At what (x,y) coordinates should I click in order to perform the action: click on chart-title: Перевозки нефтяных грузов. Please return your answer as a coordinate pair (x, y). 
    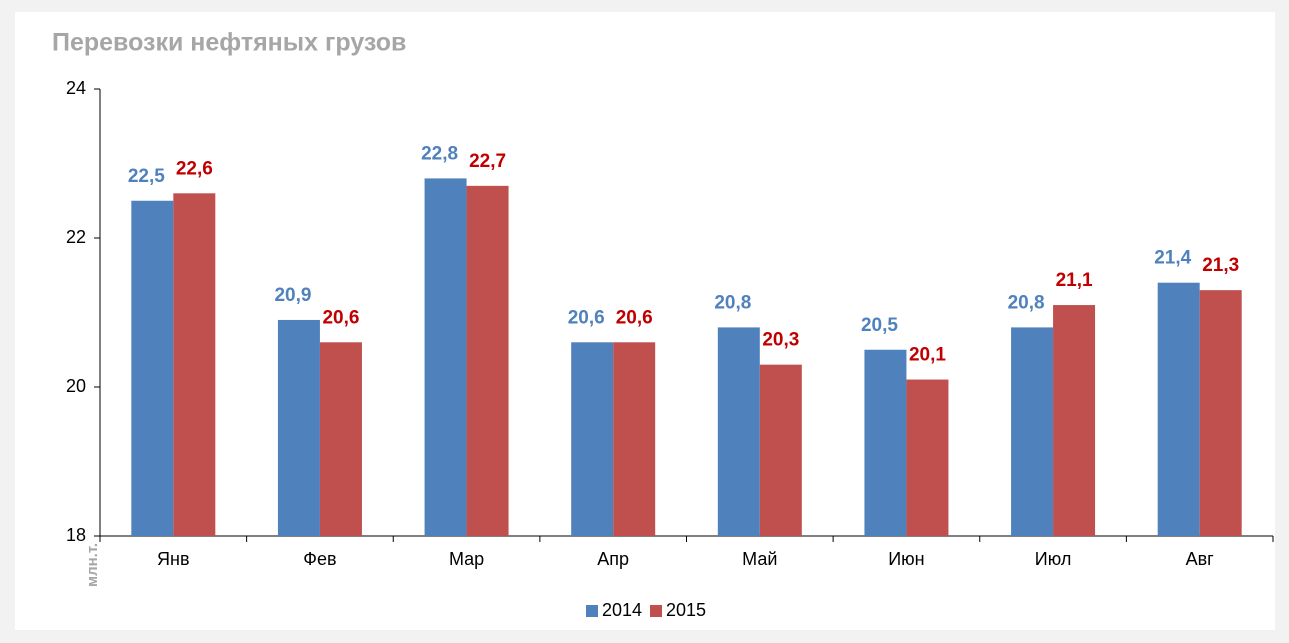
    Looking at the image, I should click on (229, 43).